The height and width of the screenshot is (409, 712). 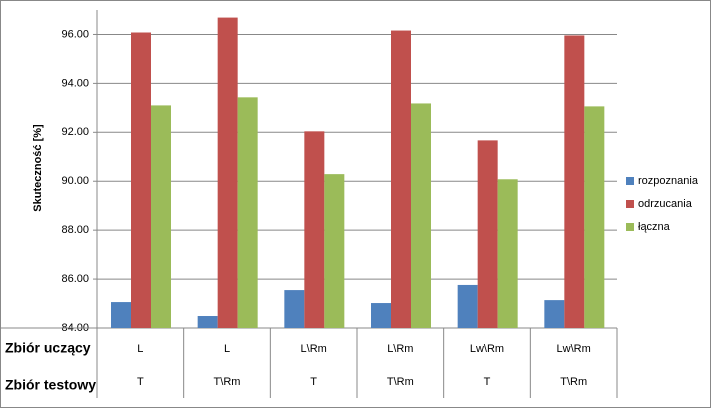 I want to click on y-tick-label: 96.00, so click(x=75, y=34).